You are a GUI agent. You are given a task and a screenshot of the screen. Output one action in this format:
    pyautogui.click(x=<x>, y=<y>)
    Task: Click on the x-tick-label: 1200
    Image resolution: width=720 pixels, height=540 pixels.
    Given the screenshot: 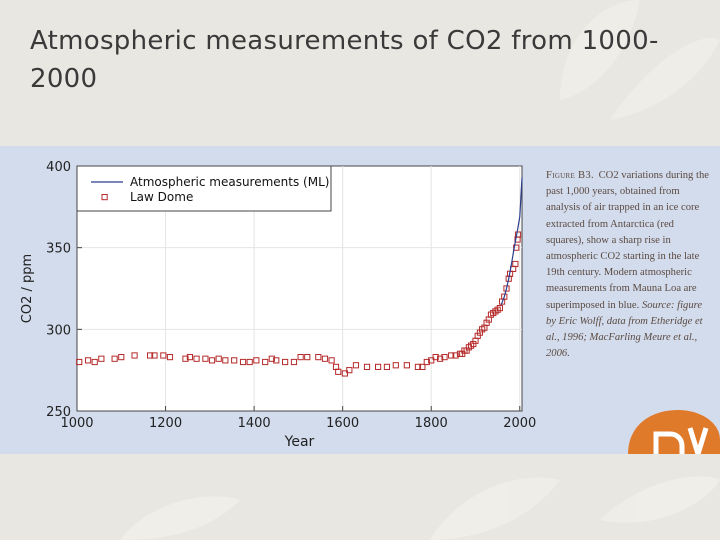 What is the action you would take?
    pyautogui.click(x=165, y=423)
    